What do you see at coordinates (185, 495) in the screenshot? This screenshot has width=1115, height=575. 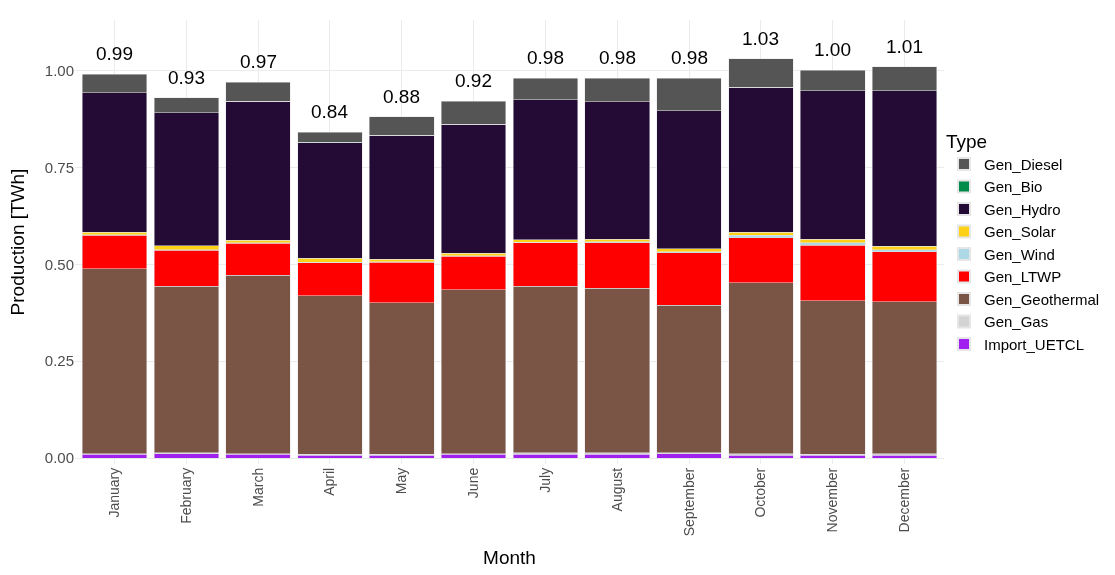 I see `x-tick-label: February` at bounding box center [185, 495].